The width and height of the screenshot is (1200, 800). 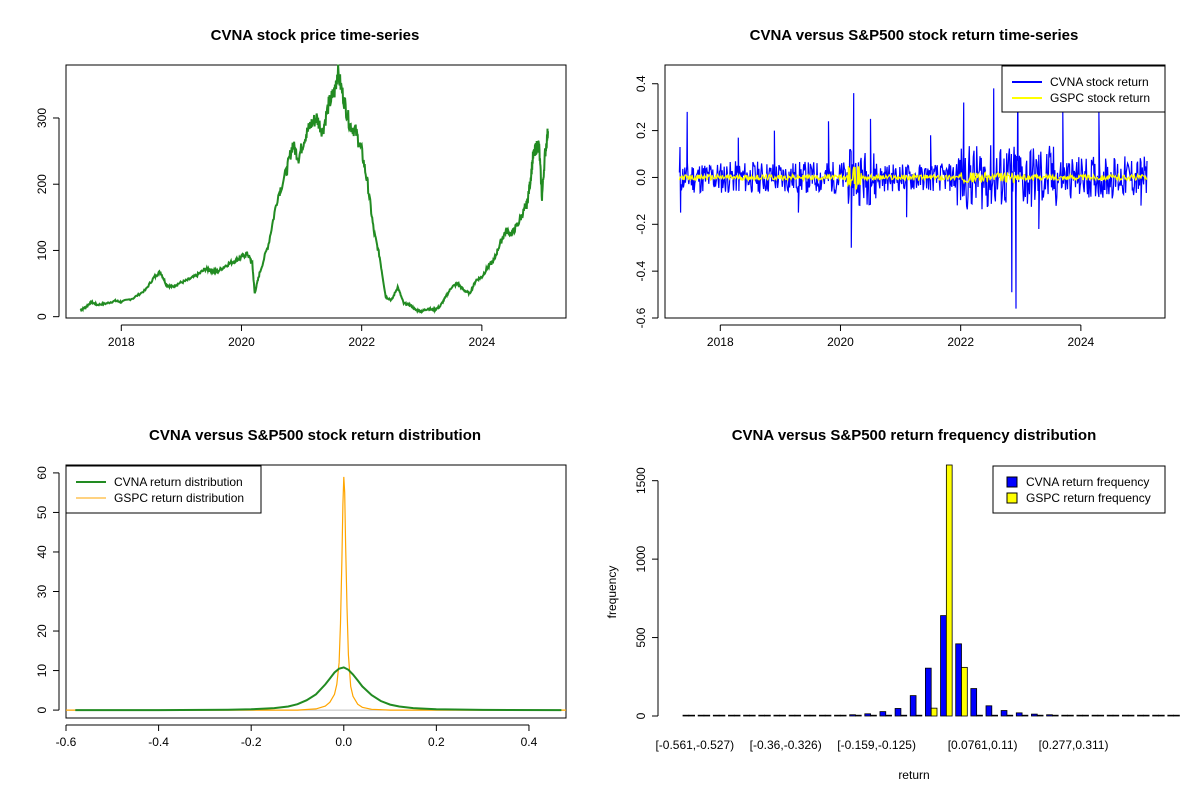 What do you see at coordinates (42, 709) in the screenshot?
I see `panel3-y-tick-label: 0` at bounding box center [42, 709].